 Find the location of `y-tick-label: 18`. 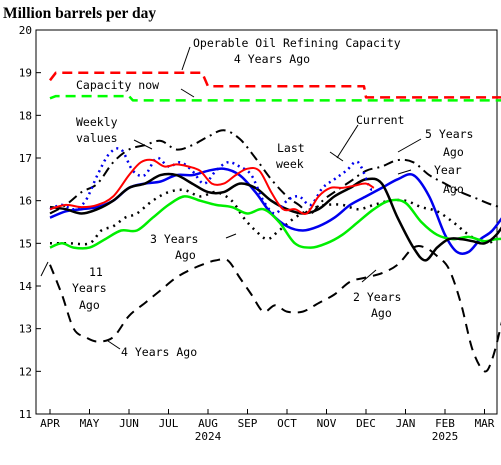

y-tick-label: 18 is located at coordinates (25, 115).